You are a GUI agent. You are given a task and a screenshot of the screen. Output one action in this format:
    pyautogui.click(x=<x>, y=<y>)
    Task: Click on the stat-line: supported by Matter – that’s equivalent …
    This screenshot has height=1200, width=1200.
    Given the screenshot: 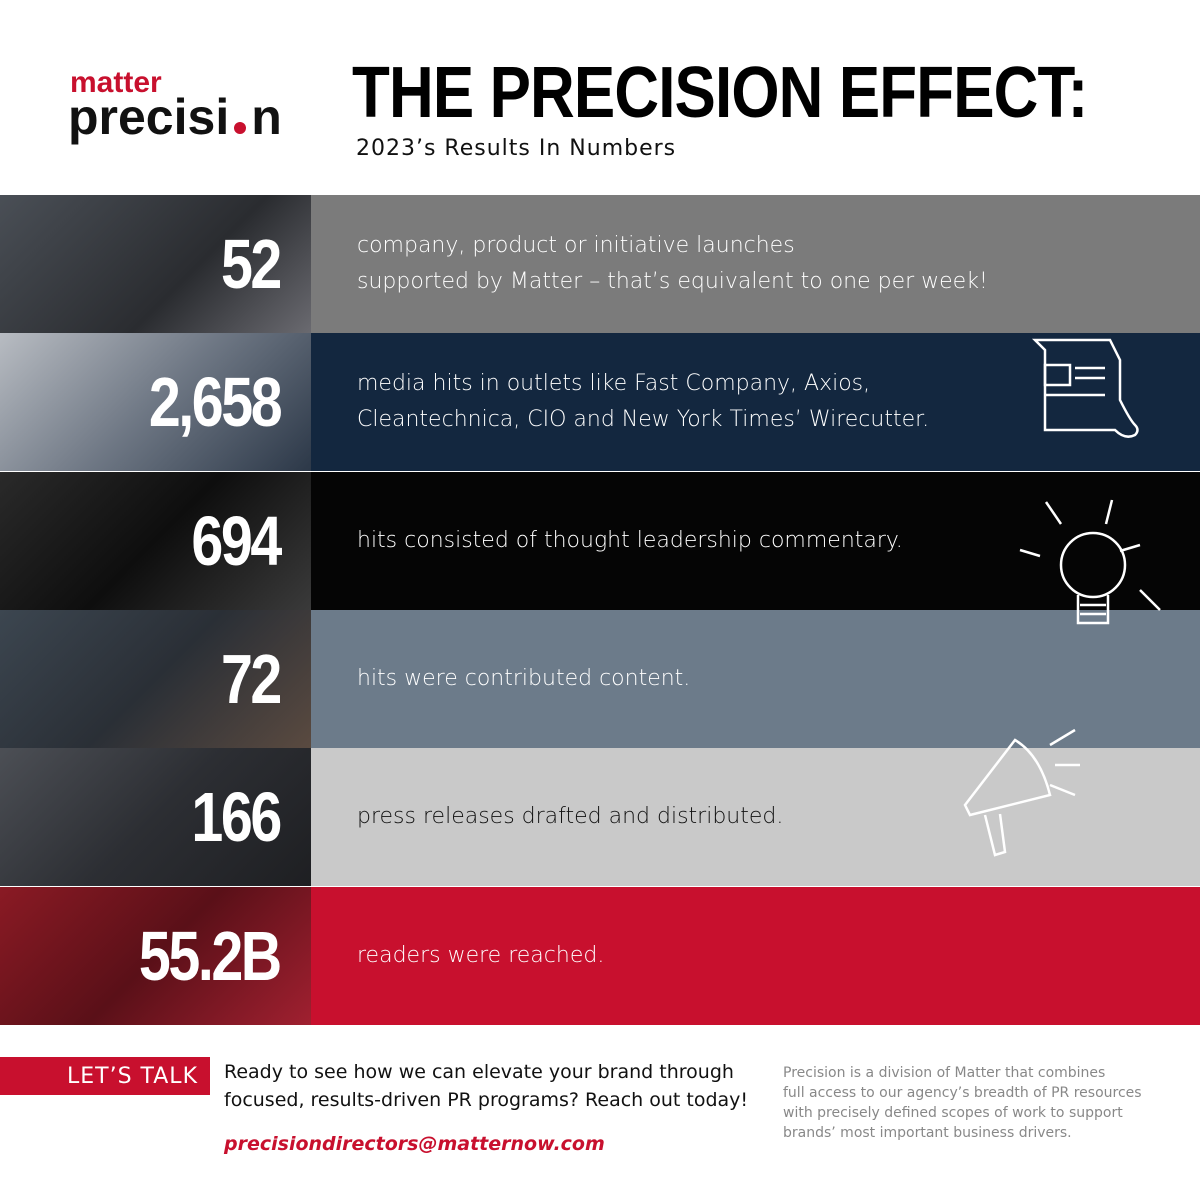 What is the action you would take?
    pyautogui.click(x=672, y=281)
    